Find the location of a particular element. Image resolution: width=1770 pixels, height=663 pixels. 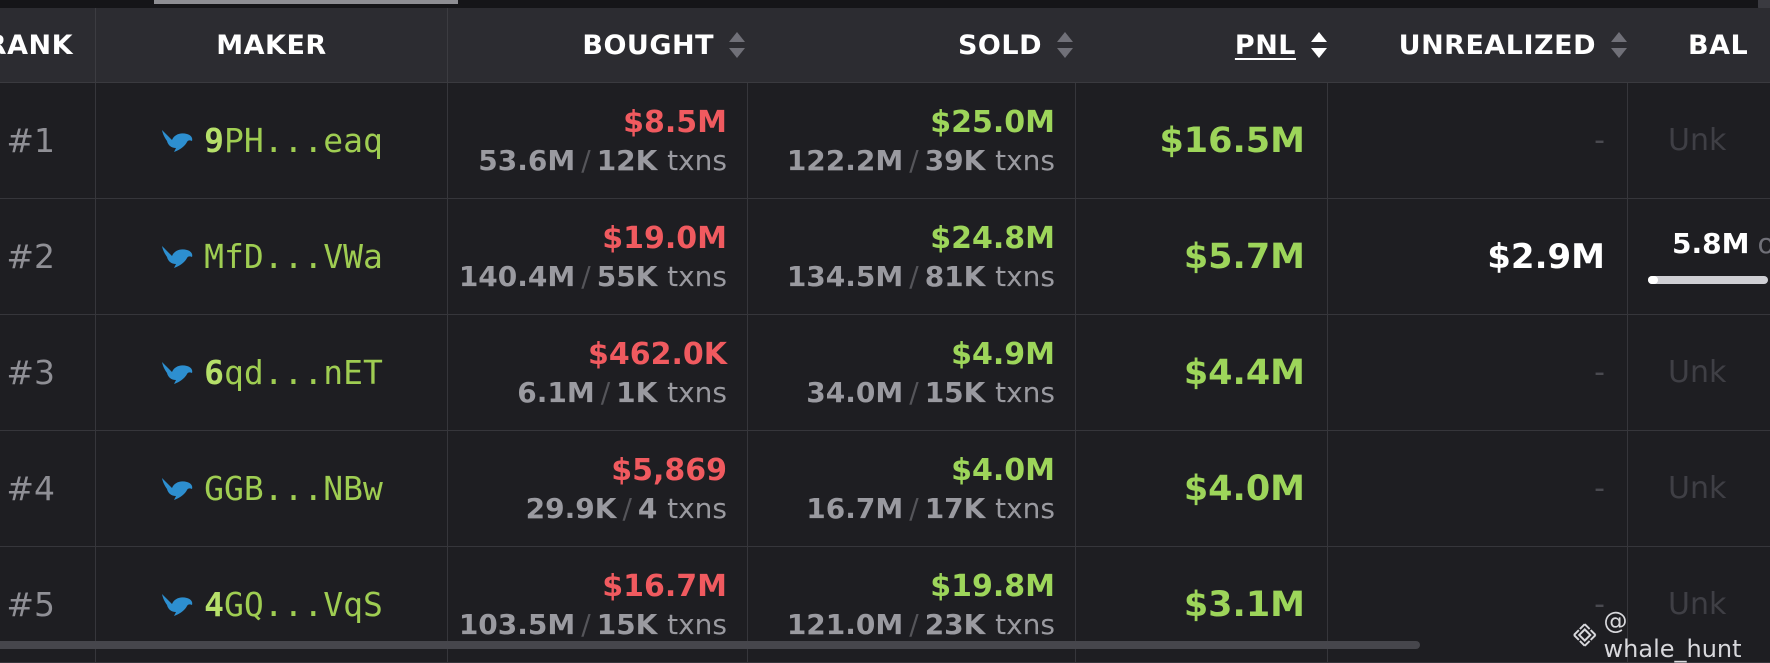

sold-detail: 34.0M/15K txns is located at coordinates (930, 392).